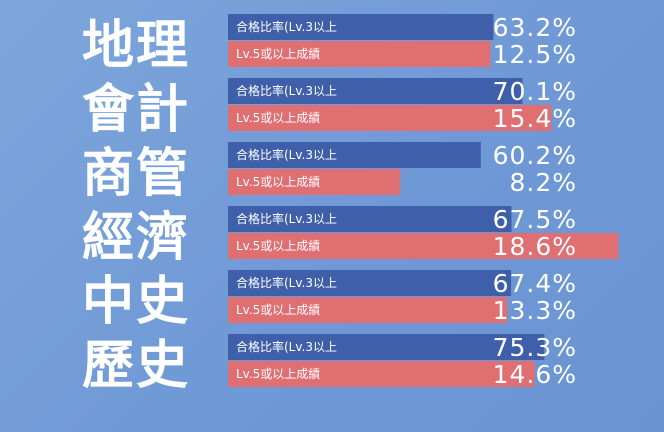 This screenshot has height=432, width=664. What do you see at coordinates (136, 174) in the screenshot?
I see `subject-label: 商管` at bounding box center [136, 174].